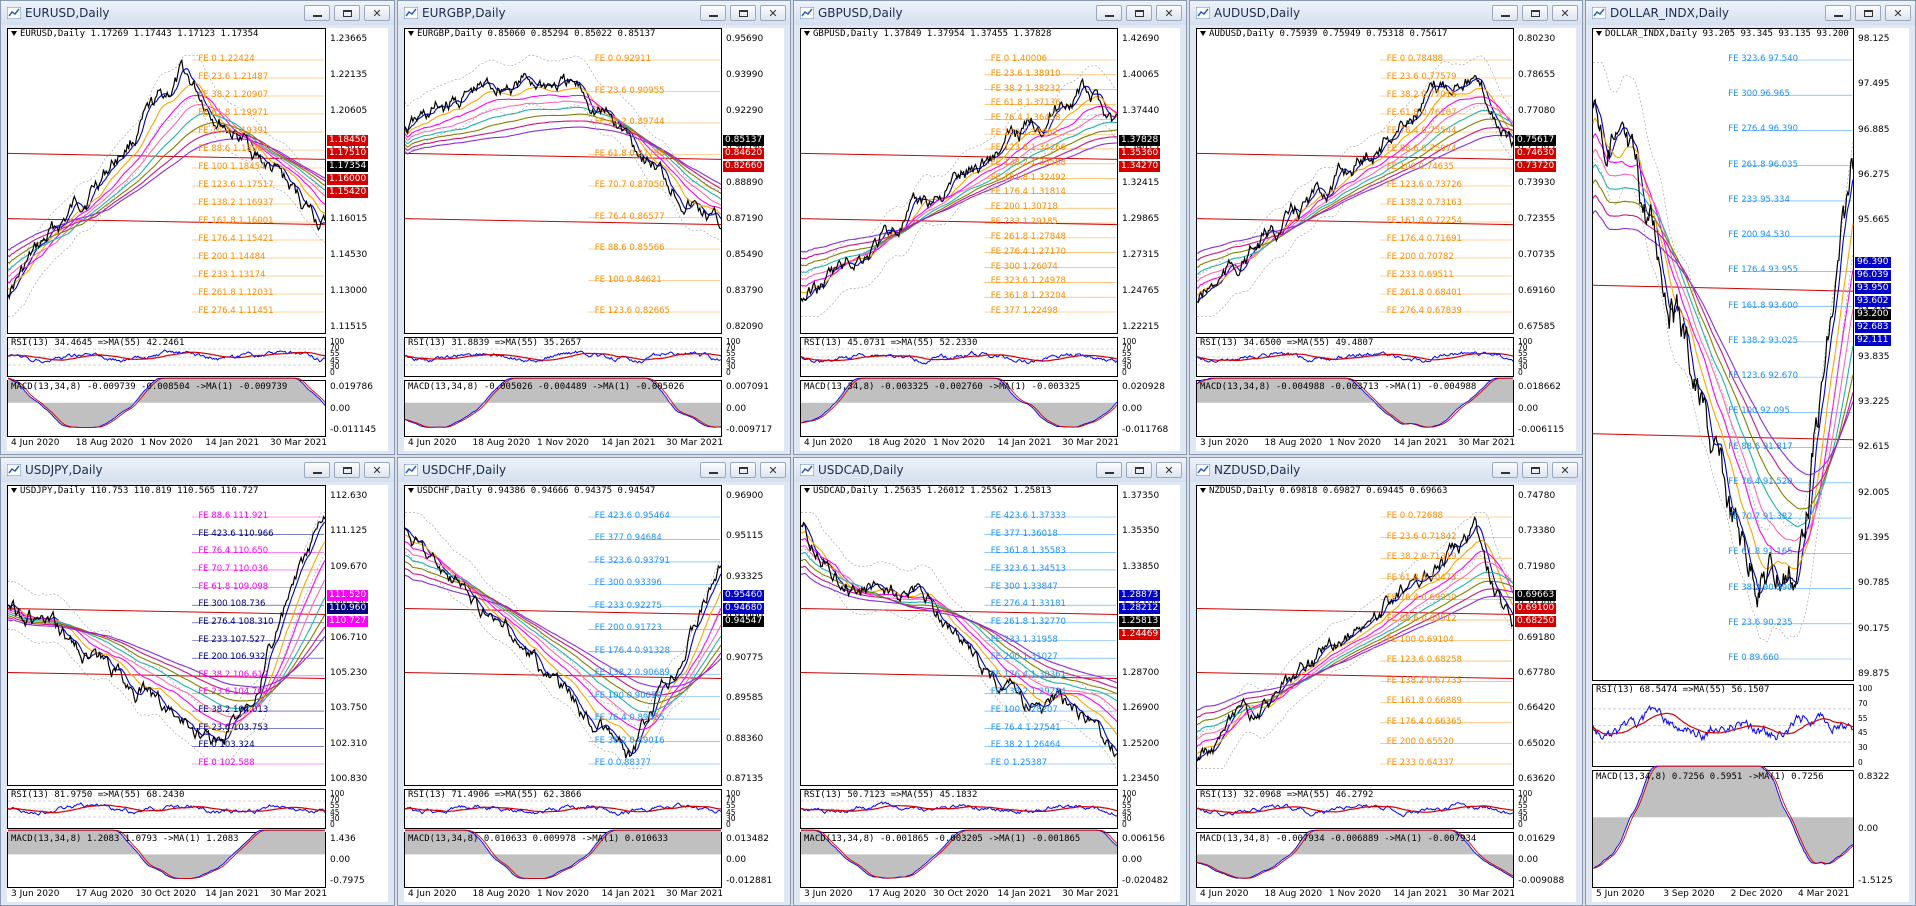 Image resolution: width=1916 pixels, height=906 pixels. What do you see at coordinates (563, 156) in the screenshot?
I see `support-resistance-line` at bounding box center [563, 156].